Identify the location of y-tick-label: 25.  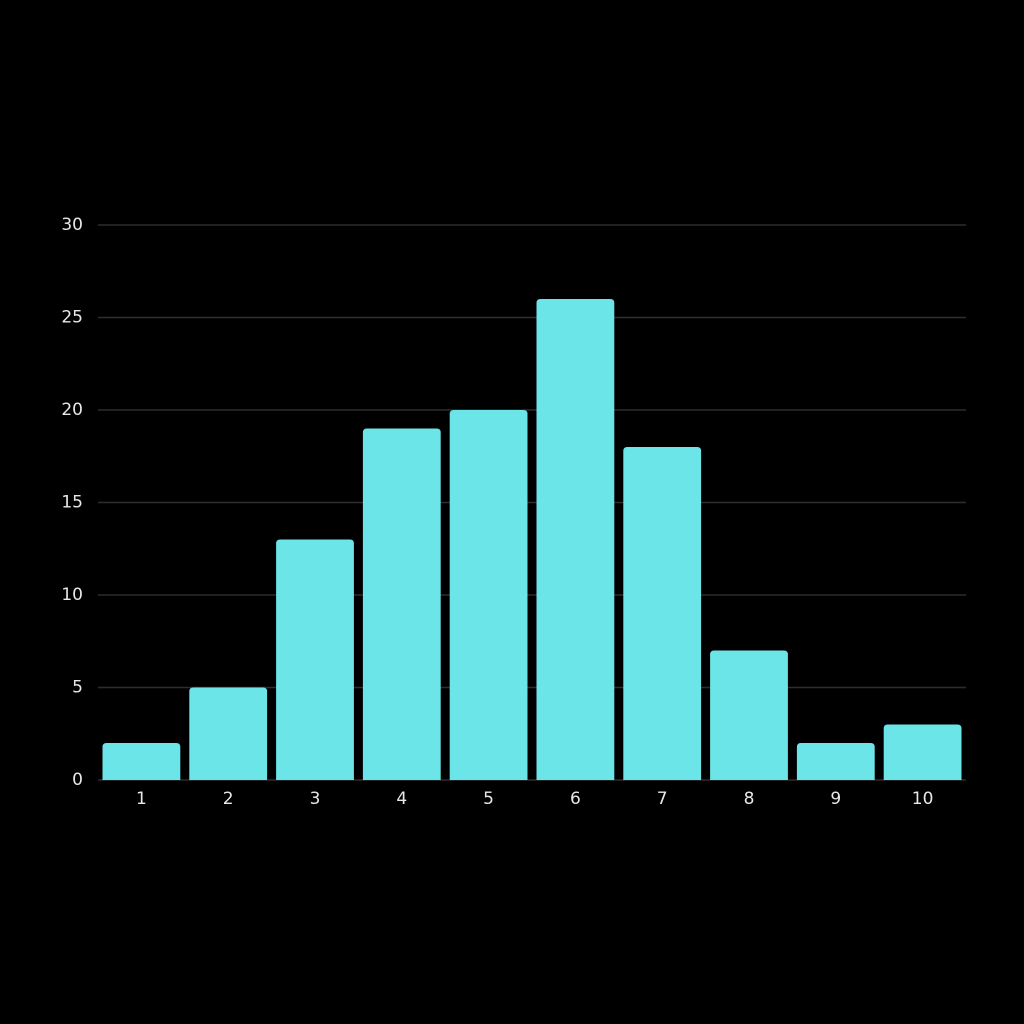
(72, 318).